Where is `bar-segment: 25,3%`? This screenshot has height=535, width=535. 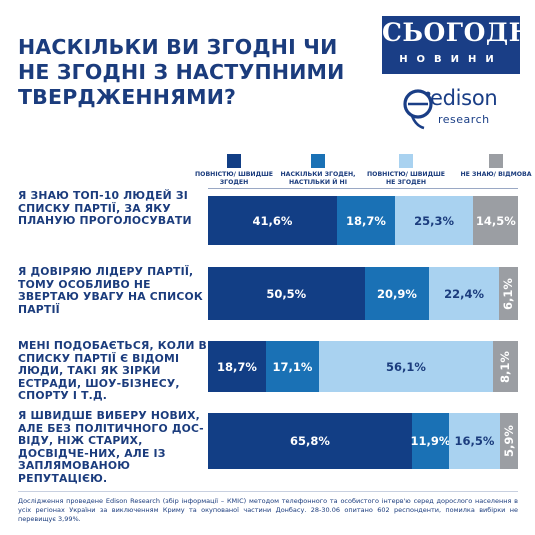 bar-segment: 25,3% is located at coordinates (434, 220).